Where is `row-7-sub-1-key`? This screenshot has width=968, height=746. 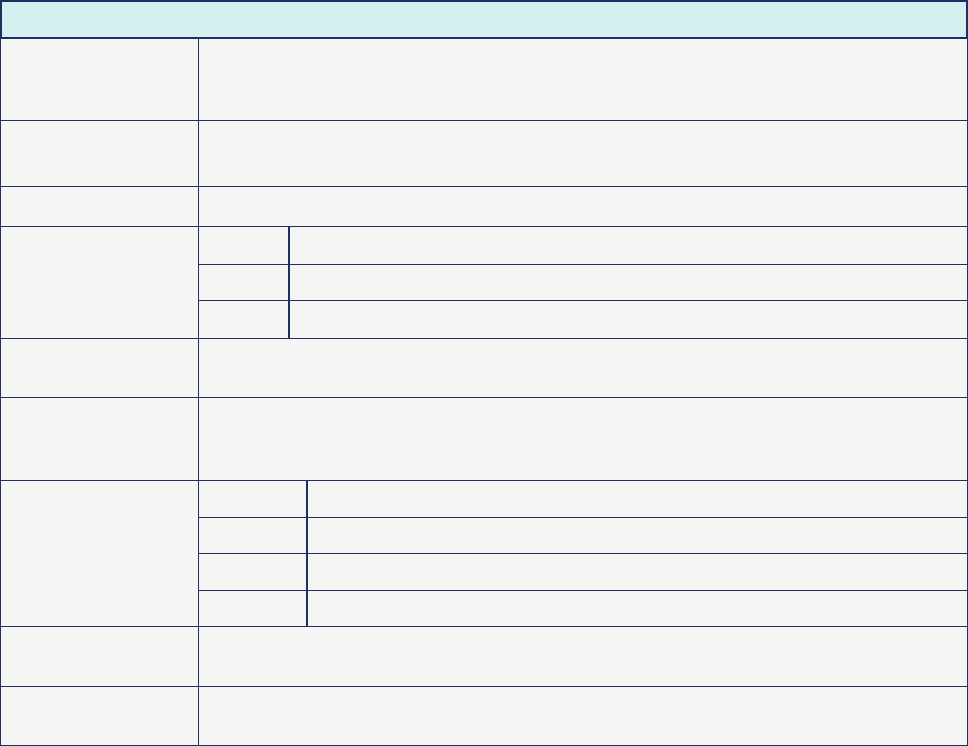
row-7-sub-1-key is located at coordinates (253, 499).